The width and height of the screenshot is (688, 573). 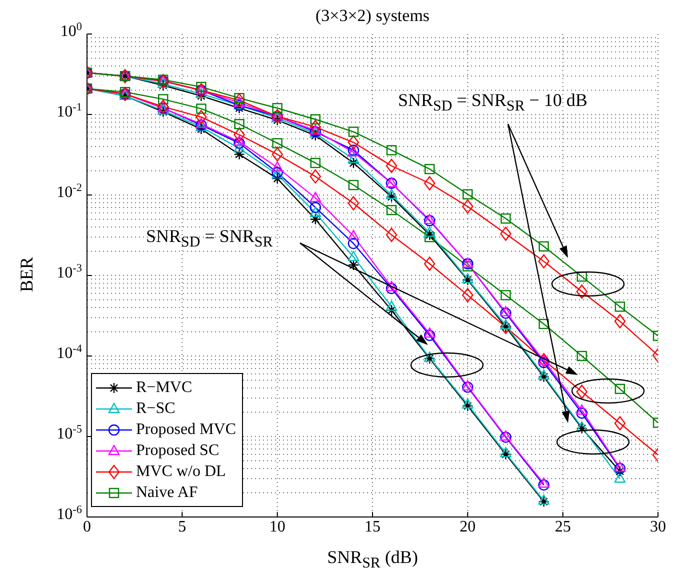 I want to click on annotation: SNR$_{SD}$ = SNR$_{SR}$, so click(x=209, y=239).